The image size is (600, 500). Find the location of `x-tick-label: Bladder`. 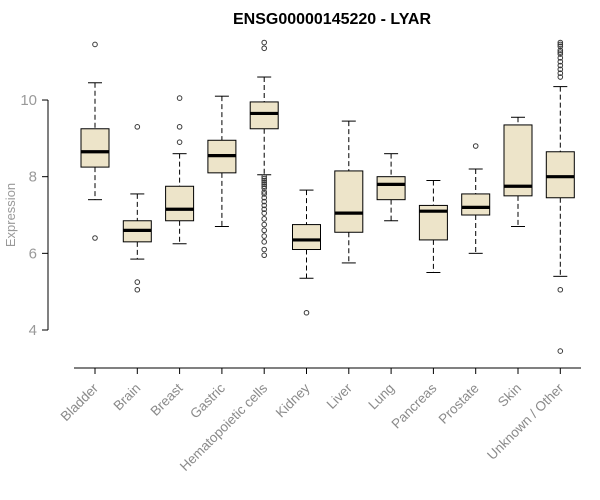

x-tick-label: Bladder is located at coordinates (80, 402).